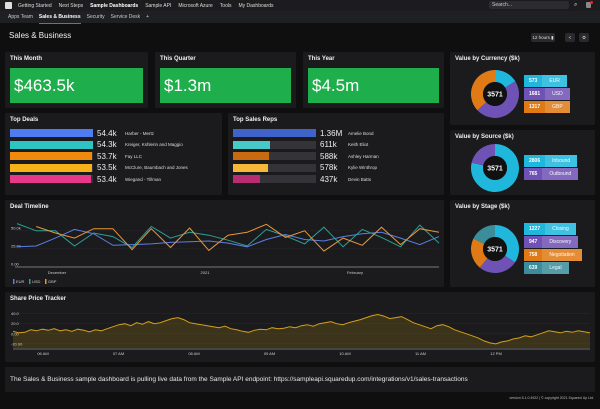 The image size is (600, 409). Describe the element at coordinates (256, 5) in the screenshot. I see `nav-item: My Dashboards` at that location.